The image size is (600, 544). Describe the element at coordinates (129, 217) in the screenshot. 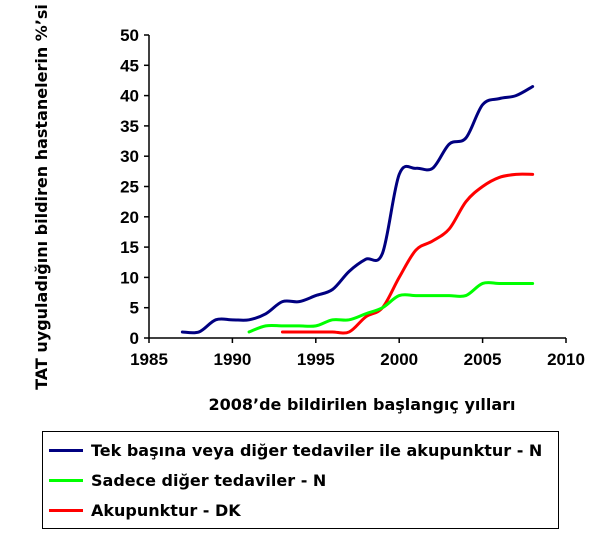

I see `y-tick-label: 20` at that location.